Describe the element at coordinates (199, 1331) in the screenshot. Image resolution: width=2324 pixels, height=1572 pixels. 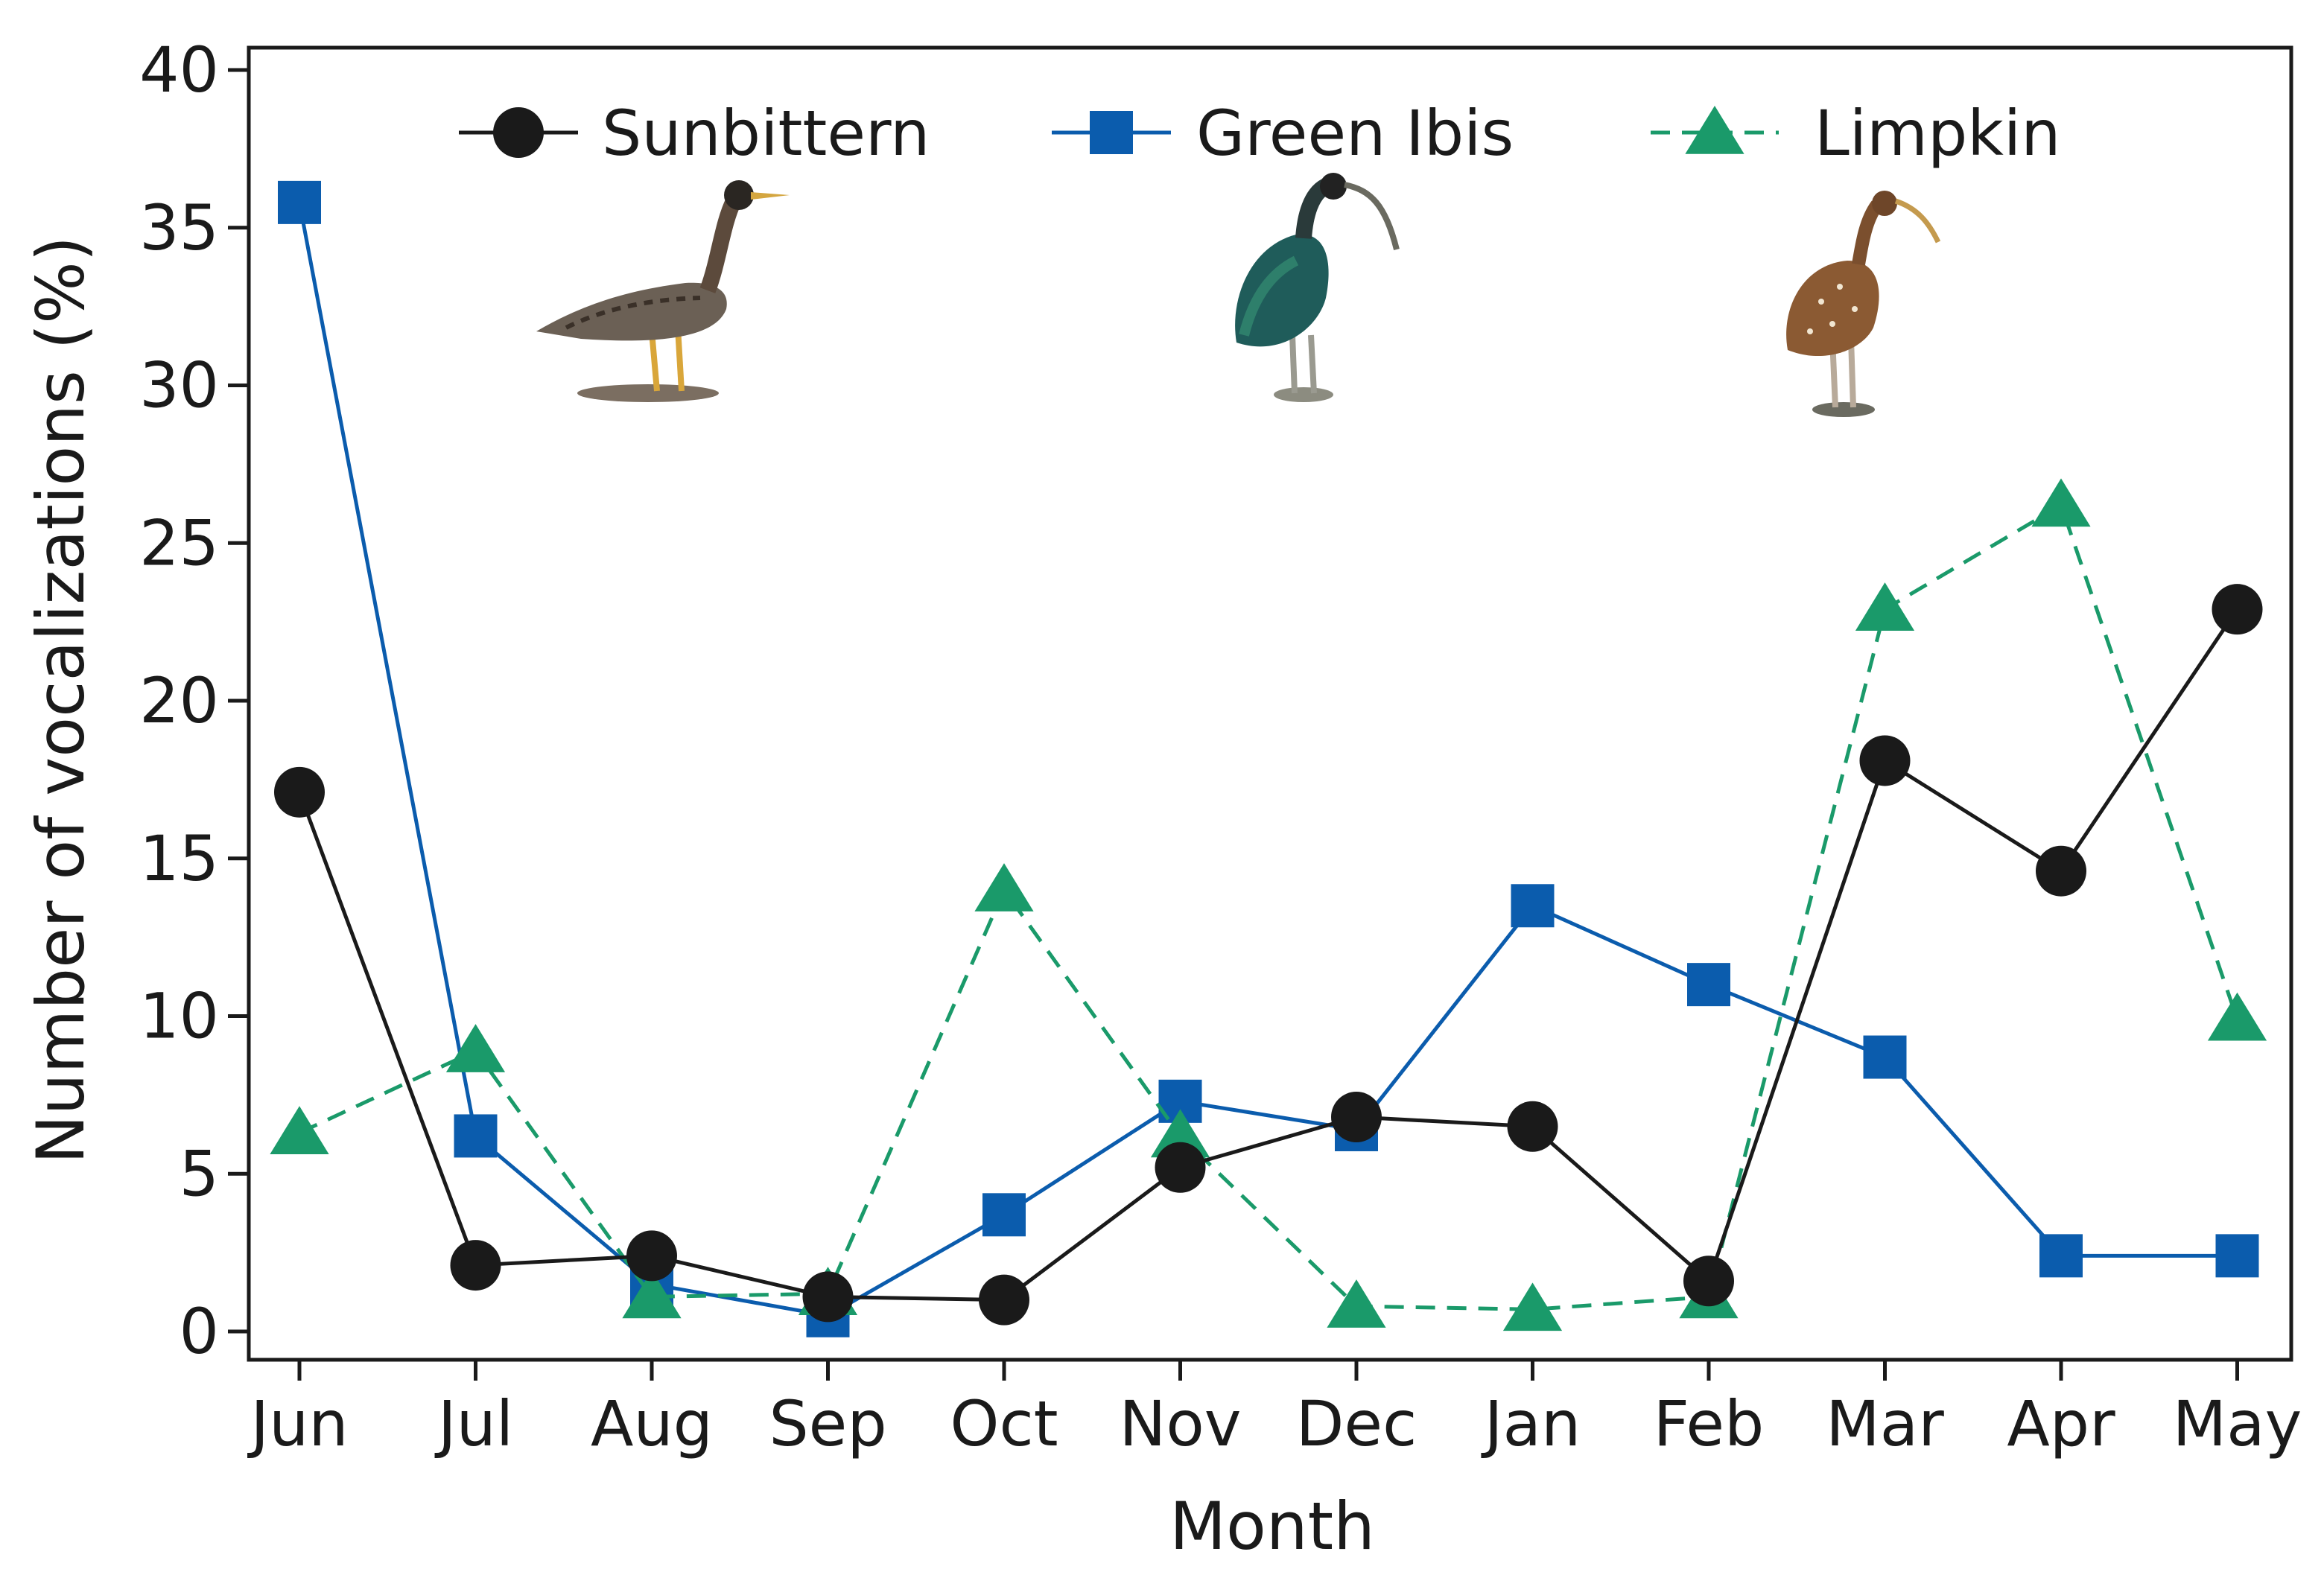
I see `y-tick-label-0: 0` at that location.